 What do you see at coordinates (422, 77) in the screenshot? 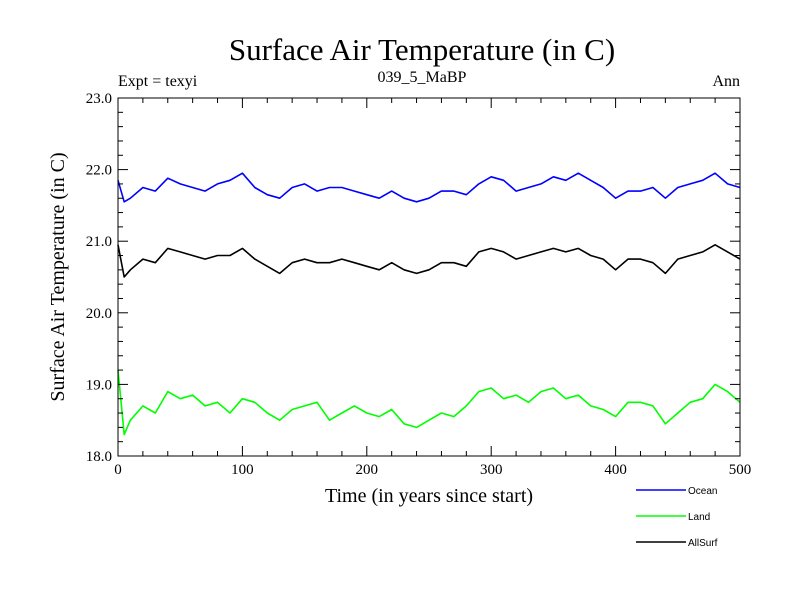
I see `chart-subtitle: 039_5_MaBP` at bounding box center [422, 77].